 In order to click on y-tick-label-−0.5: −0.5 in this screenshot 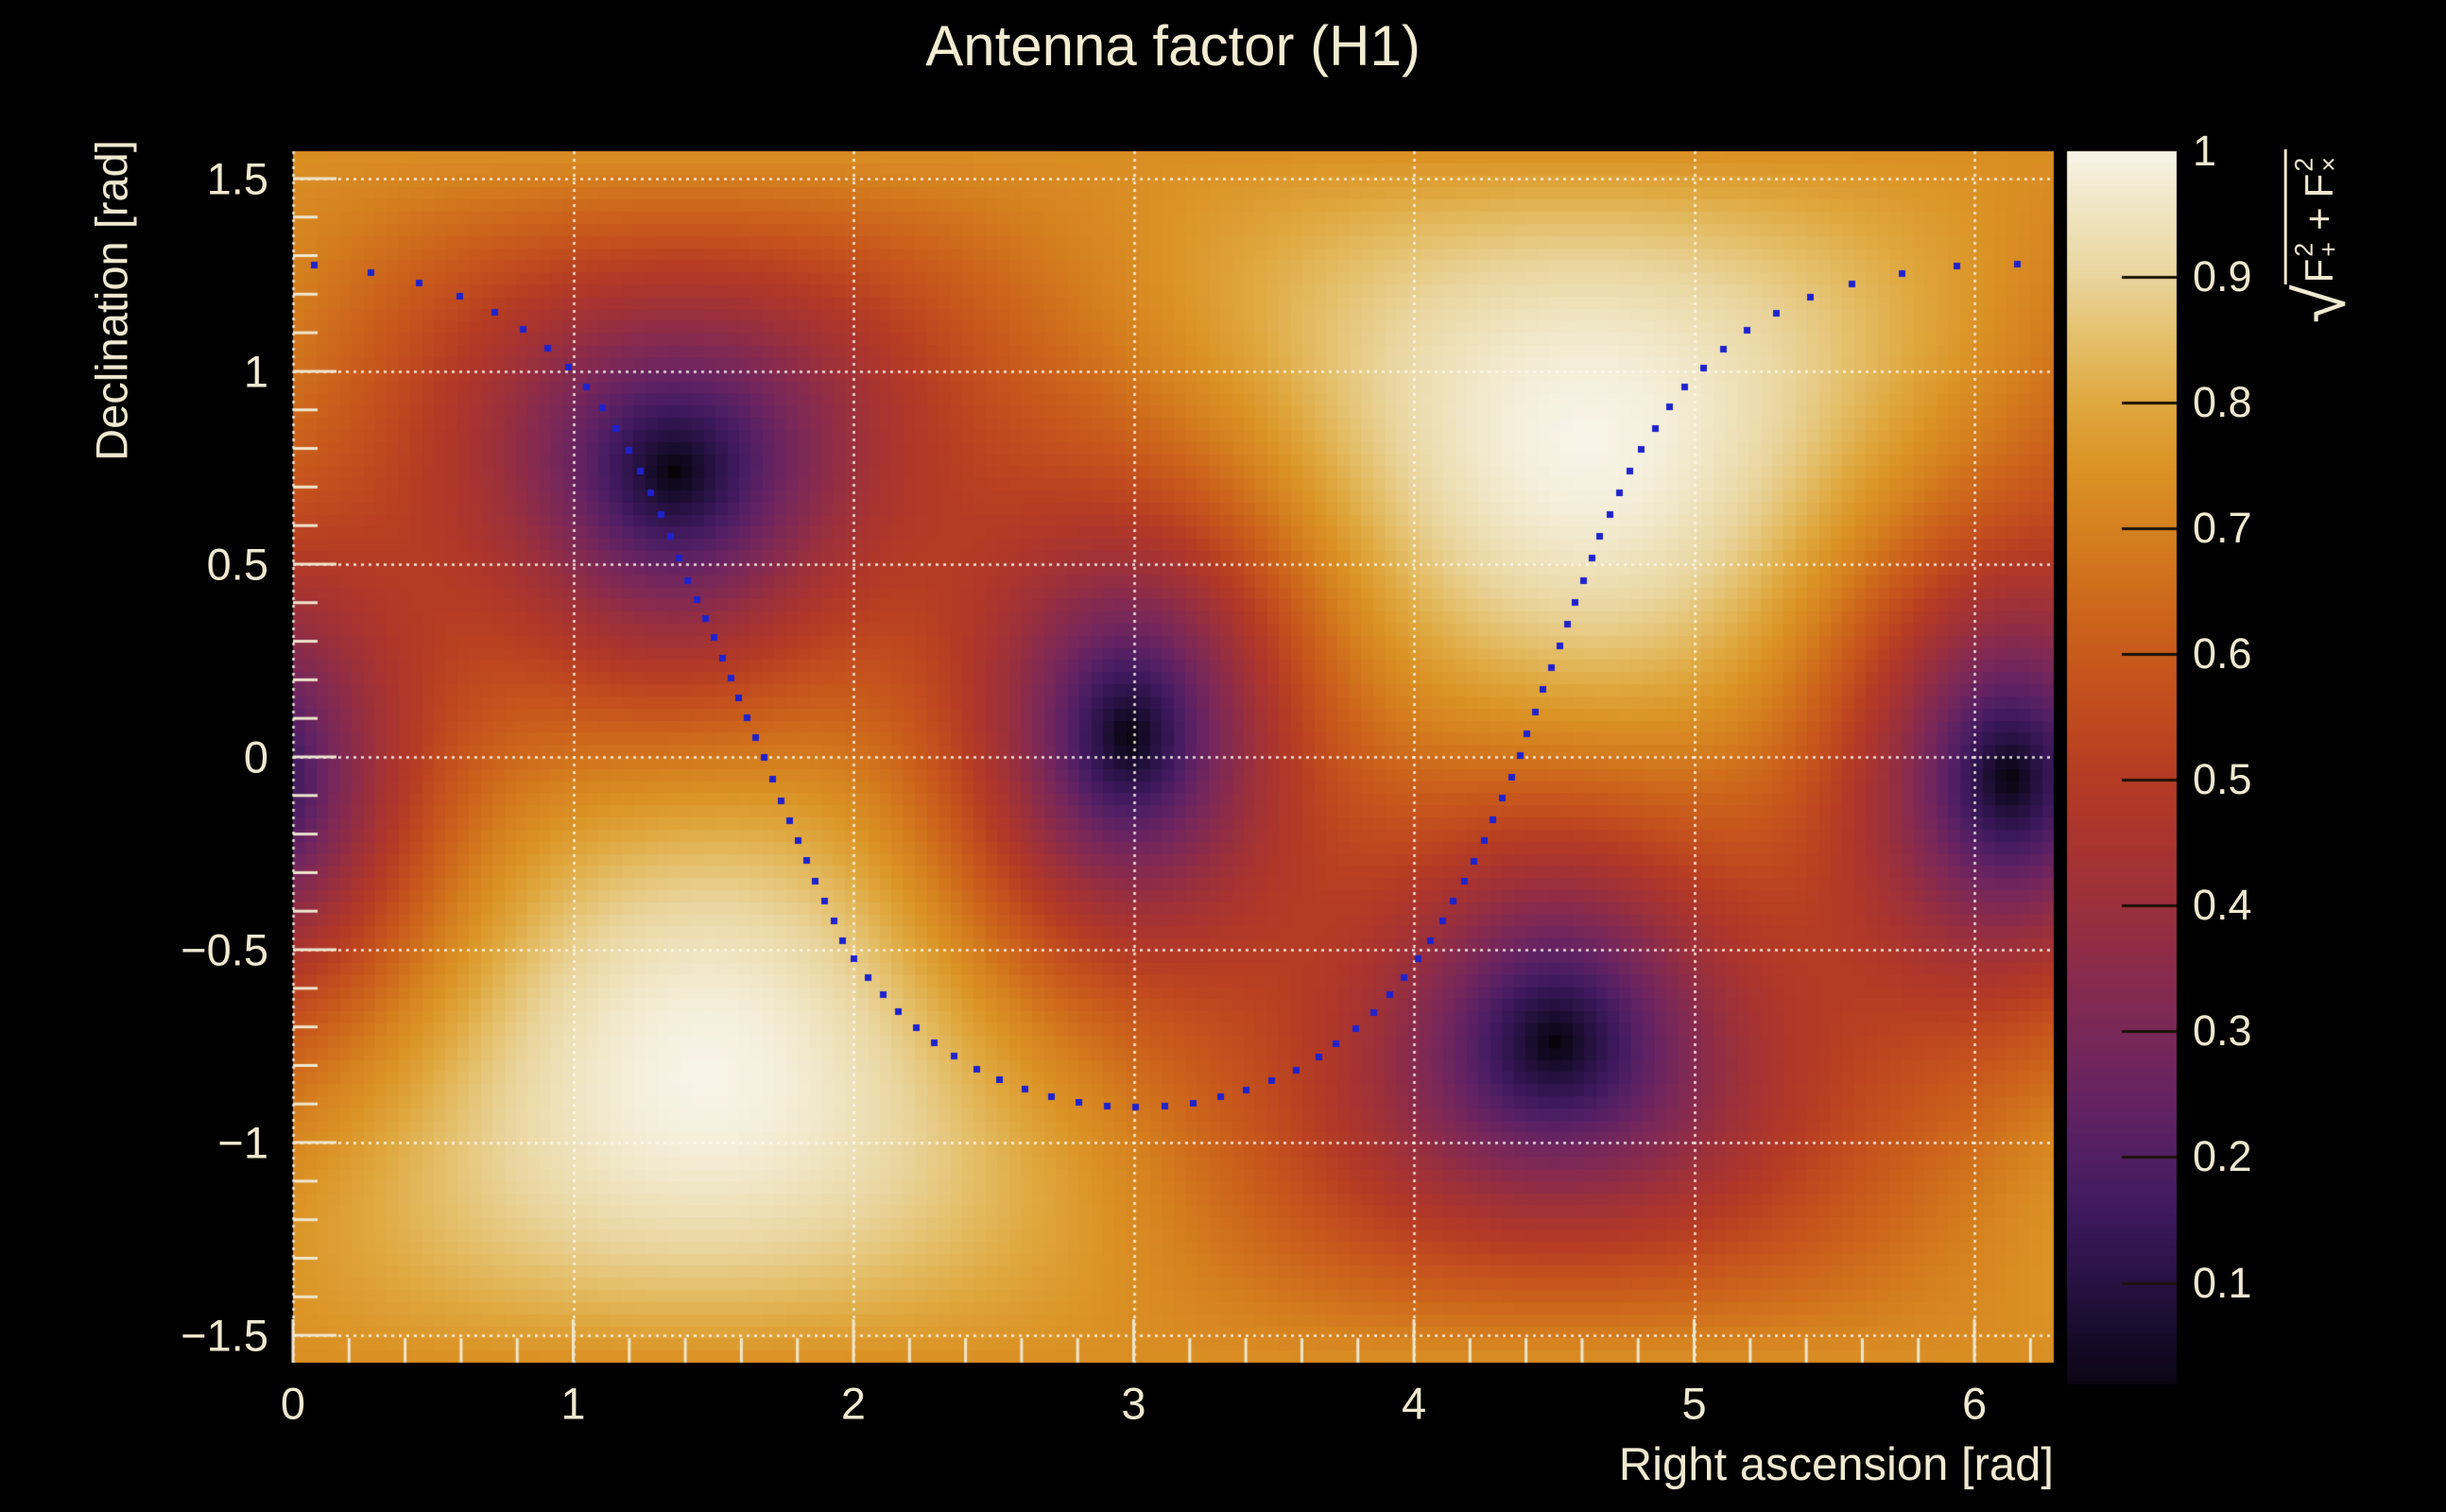, I will do `click(225, 949)`.